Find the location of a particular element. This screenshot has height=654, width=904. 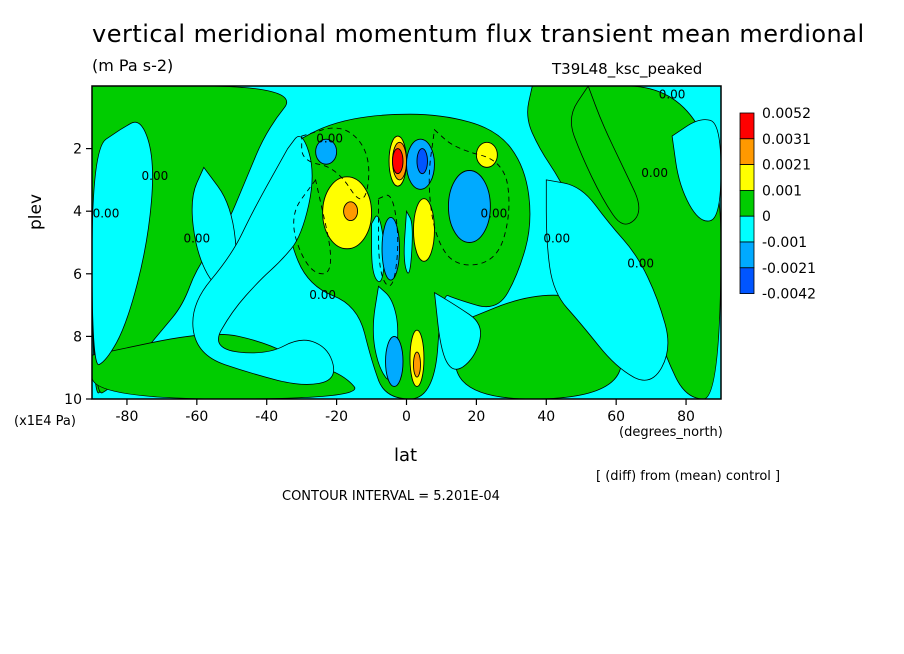

y-tick-label: 6 is located at coordinates (77, 275).